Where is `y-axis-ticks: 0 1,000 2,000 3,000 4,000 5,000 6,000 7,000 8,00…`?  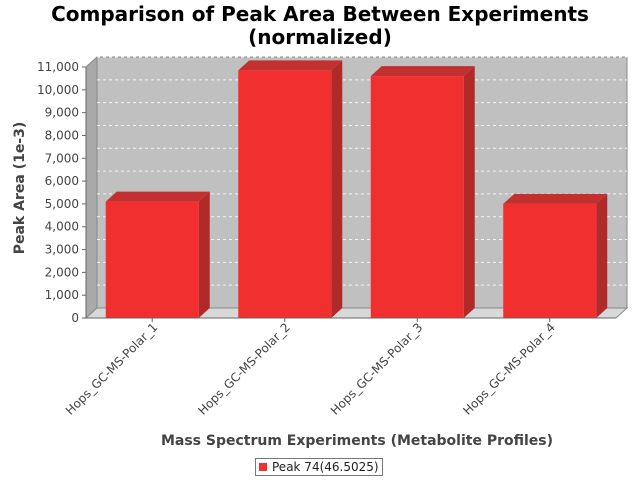
y-axis-ticks: 0 1,000 2,000 3,000 4,000 5,000 6,000 7,000 8,00… is located at coordinates (61, 192).